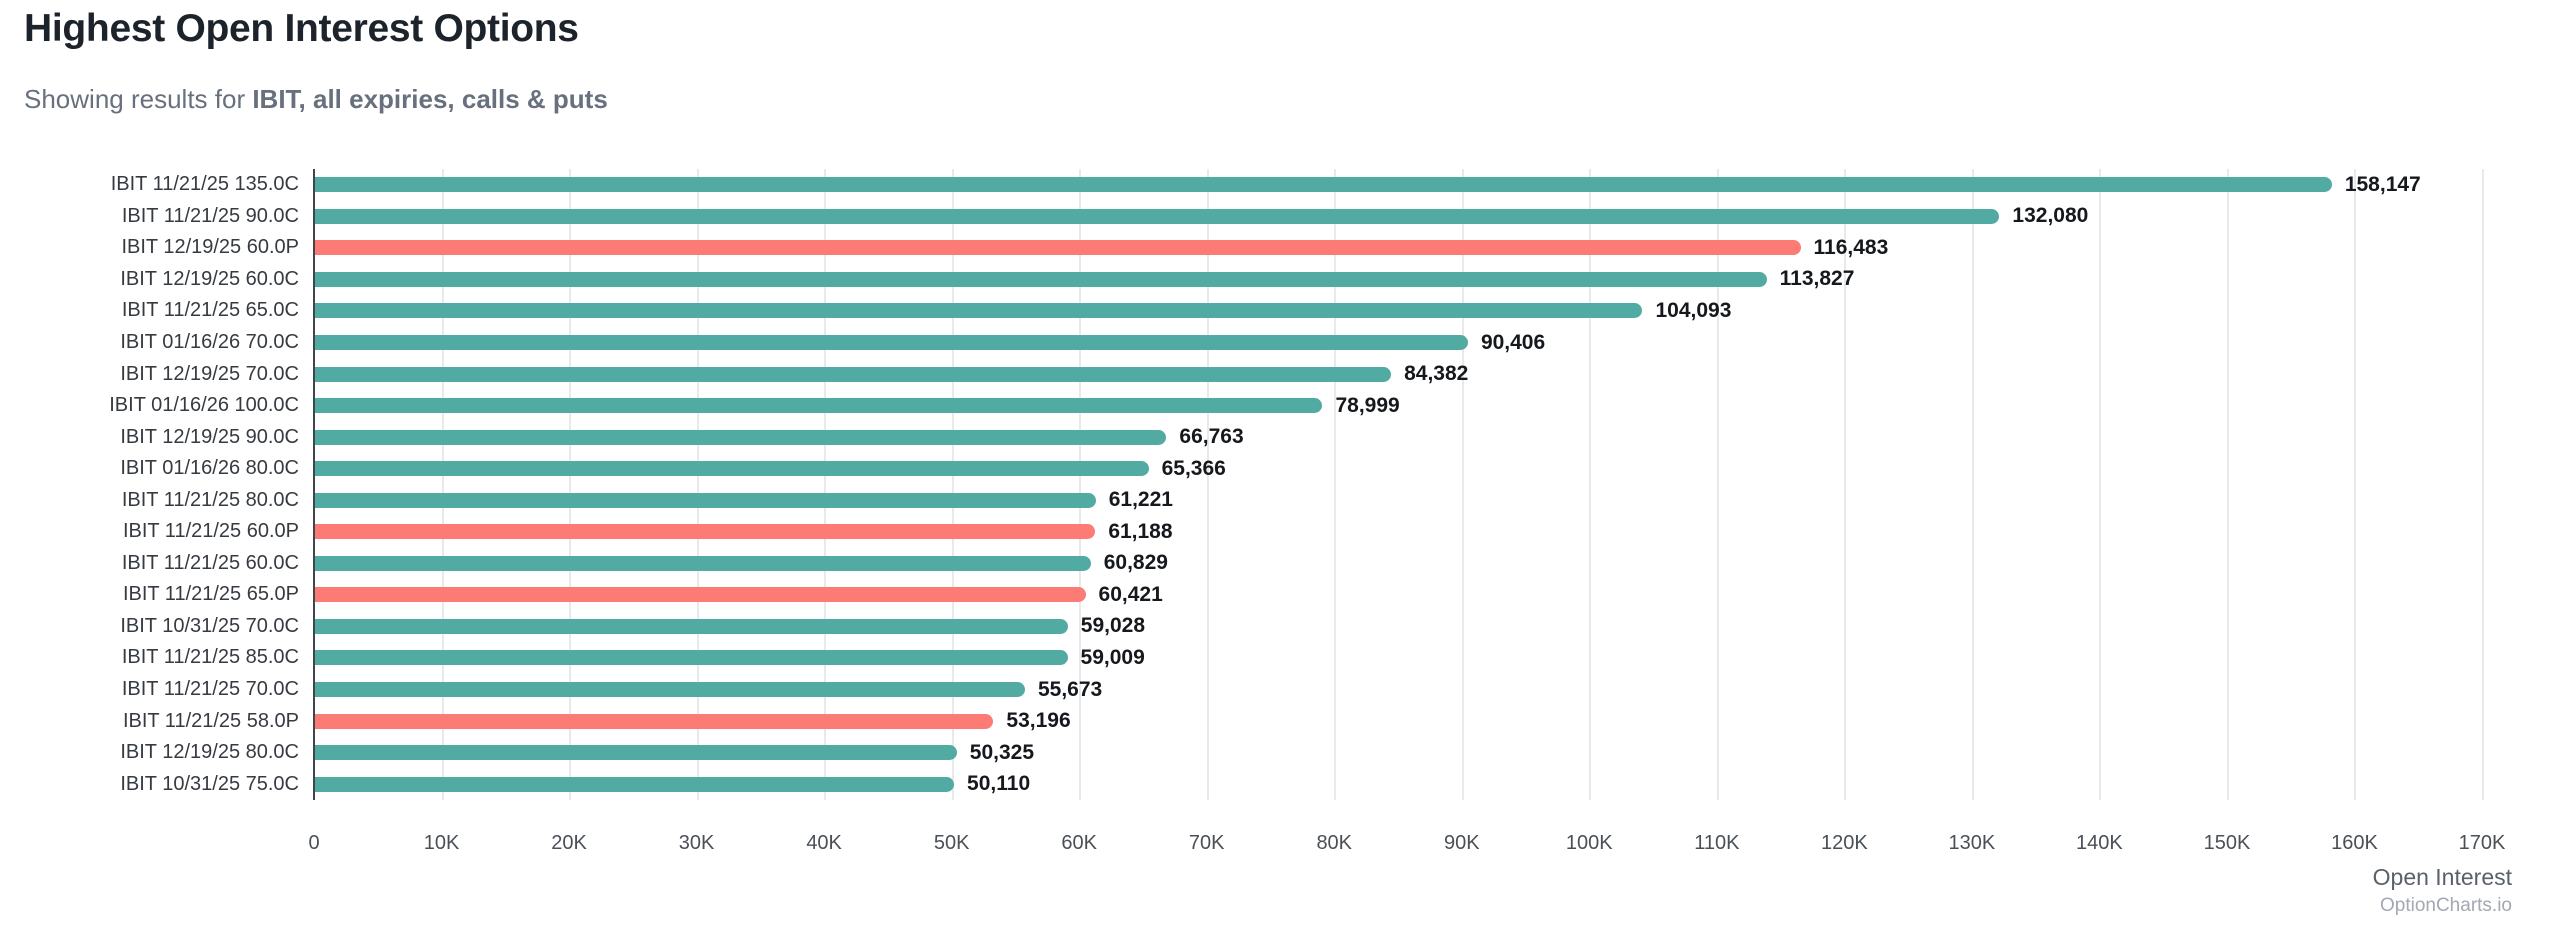 This screenshot has height=925, width=2560. What do you see at coordinates (824, 843) in the screenshot?
I see `x-axis-tick-label: 40K` at bounding box center [824, 843].